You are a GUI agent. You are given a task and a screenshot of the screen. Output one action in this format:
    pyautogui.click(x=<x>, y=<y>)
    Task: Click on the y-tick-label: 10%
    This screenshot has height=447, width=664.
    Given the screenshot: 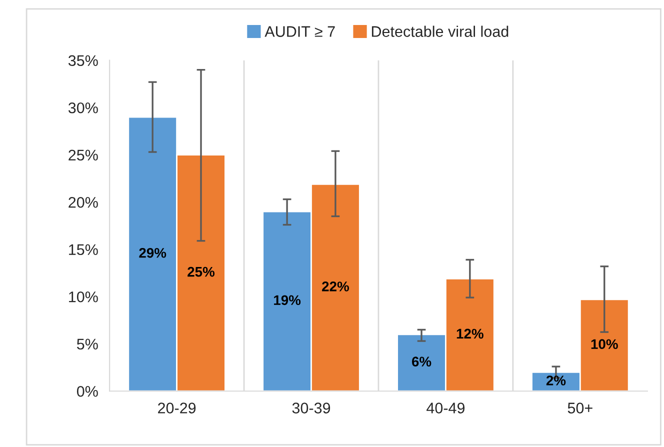 What is the action you would take?
    pyautogui.click(x=83, y=296)
    